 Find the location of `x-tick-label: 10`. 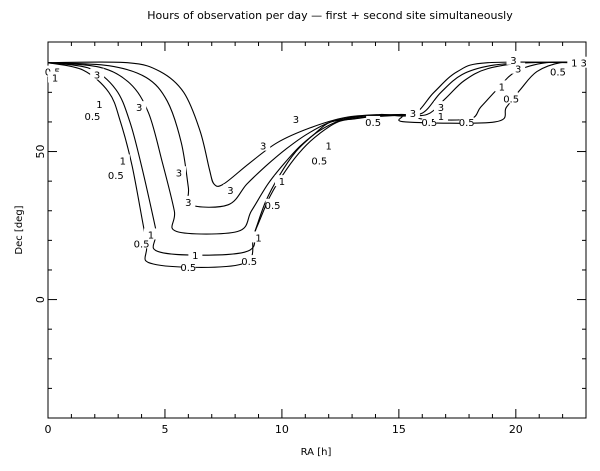

x-tick-label: 10 is located at coordinates (282, 429).